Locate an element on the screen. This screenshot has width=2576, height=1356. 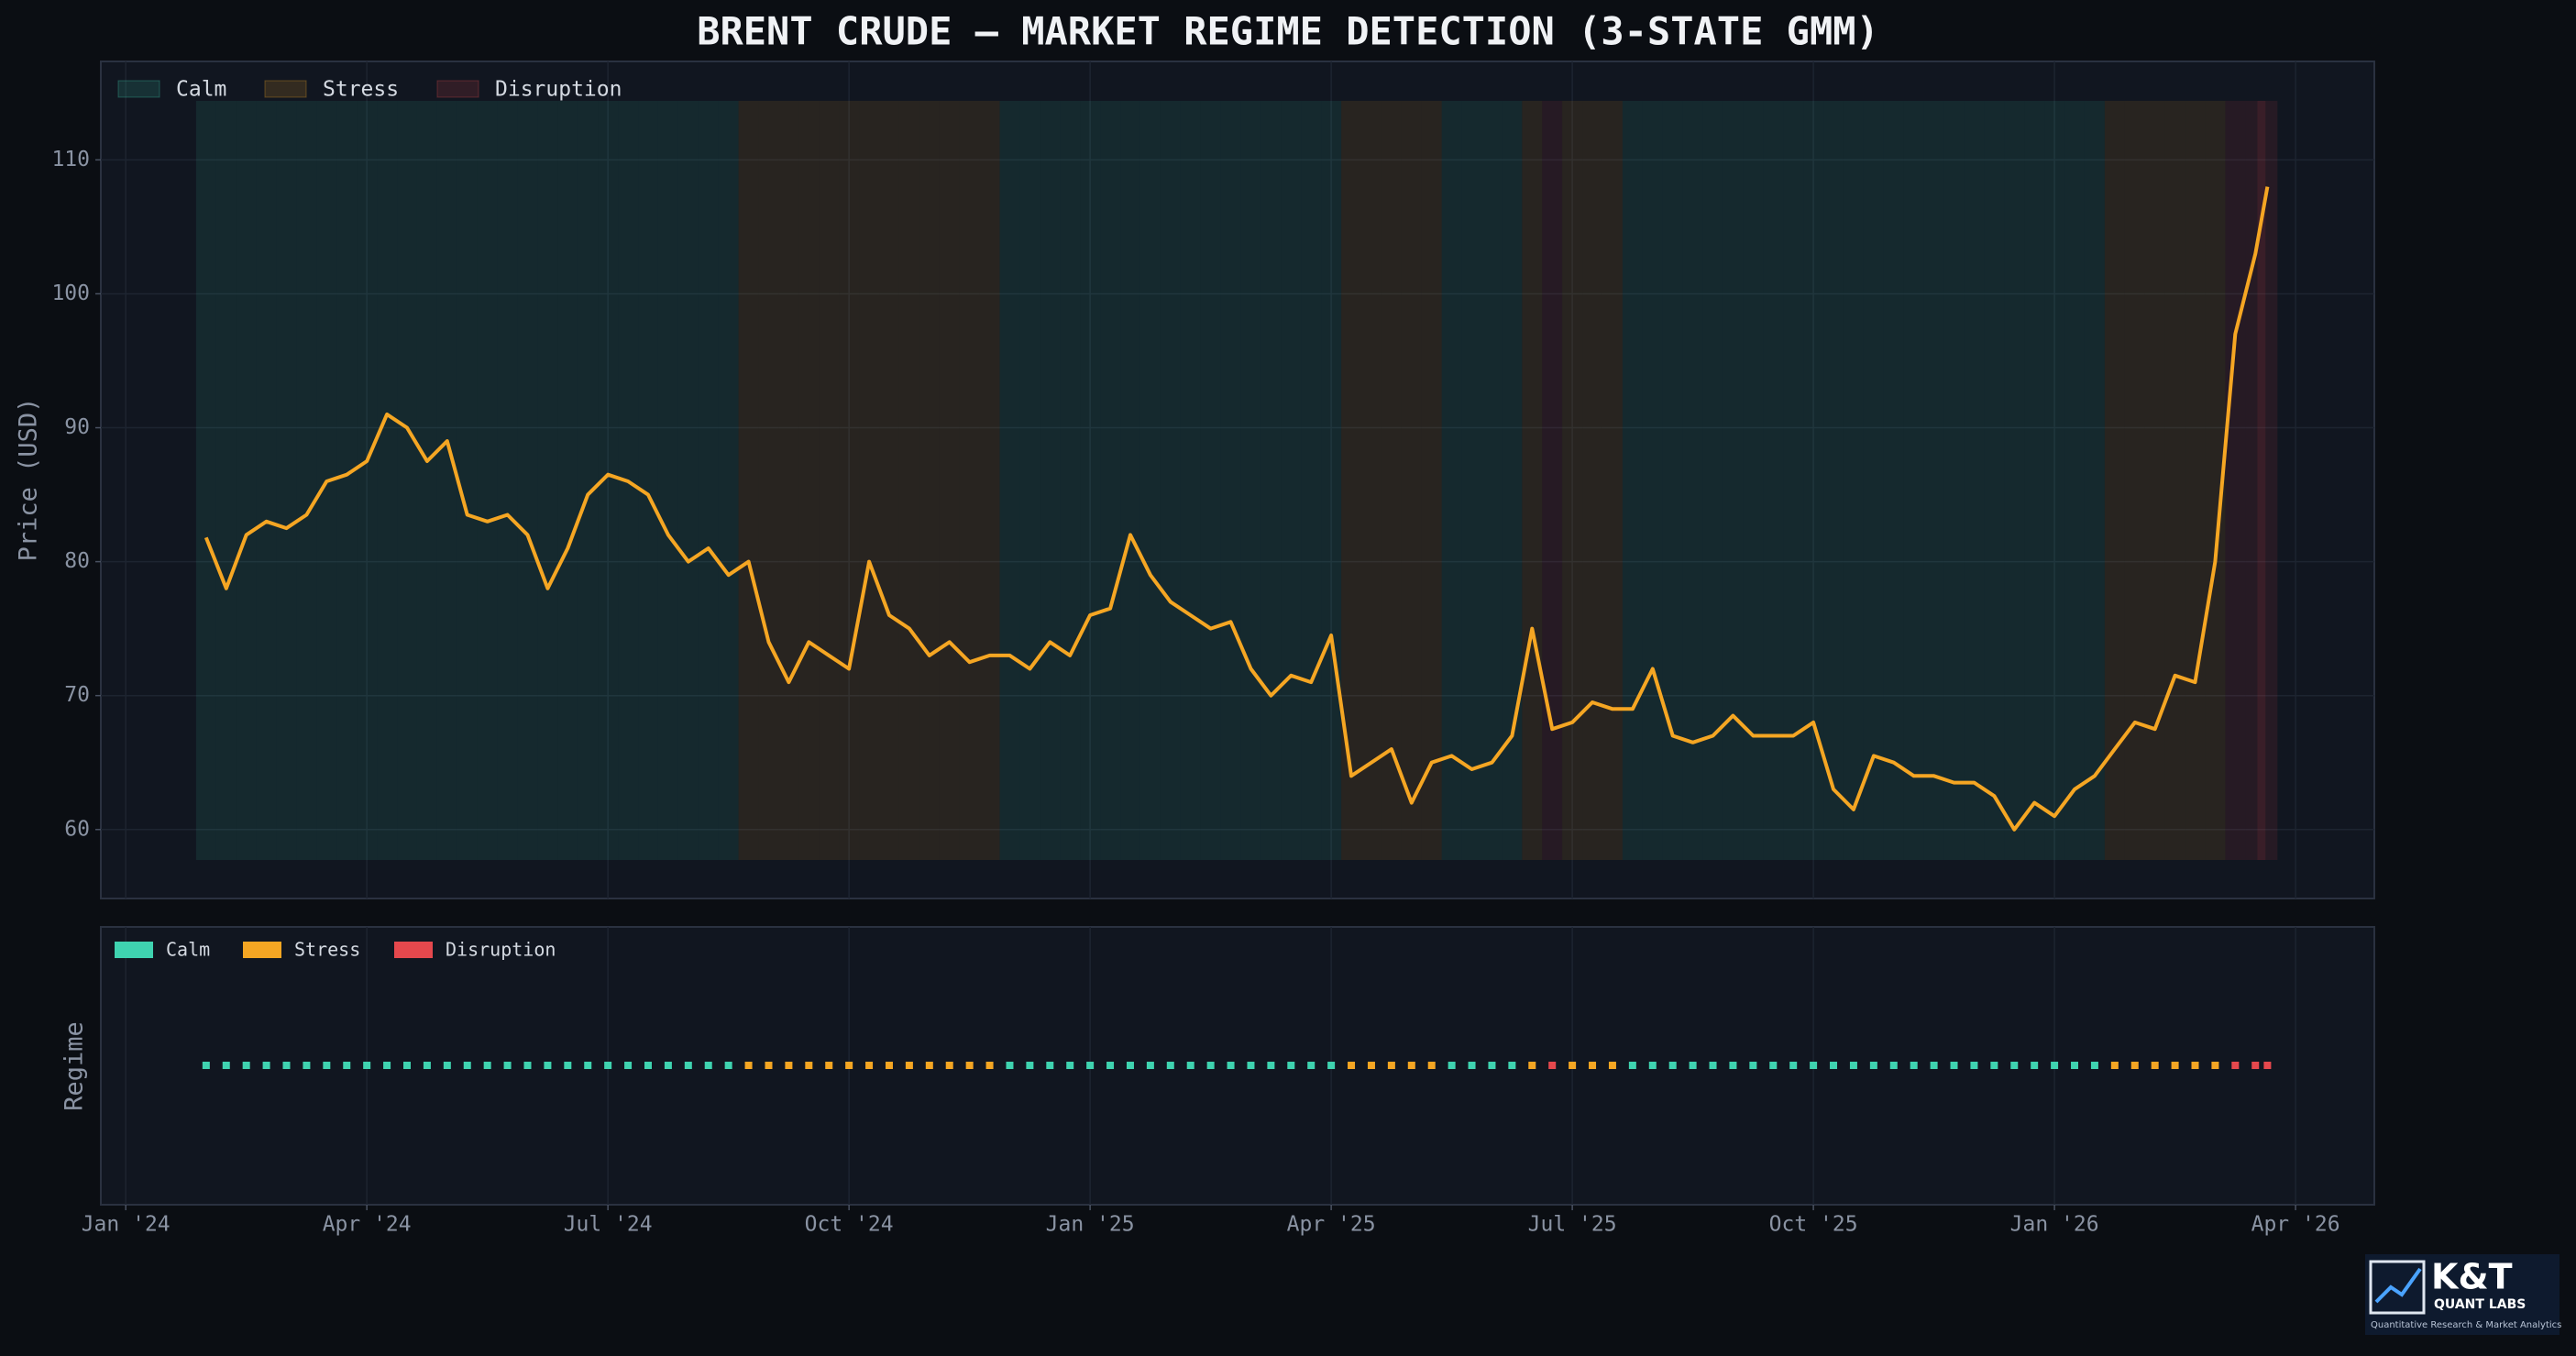
logo-icon is located at coordinates (2398, 1287).